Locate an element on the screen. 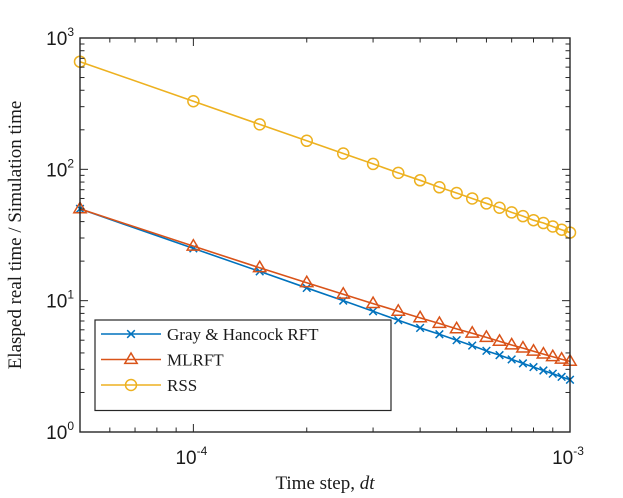  y-tick-label-1: 10¹ is located at coordinates (60, 300).